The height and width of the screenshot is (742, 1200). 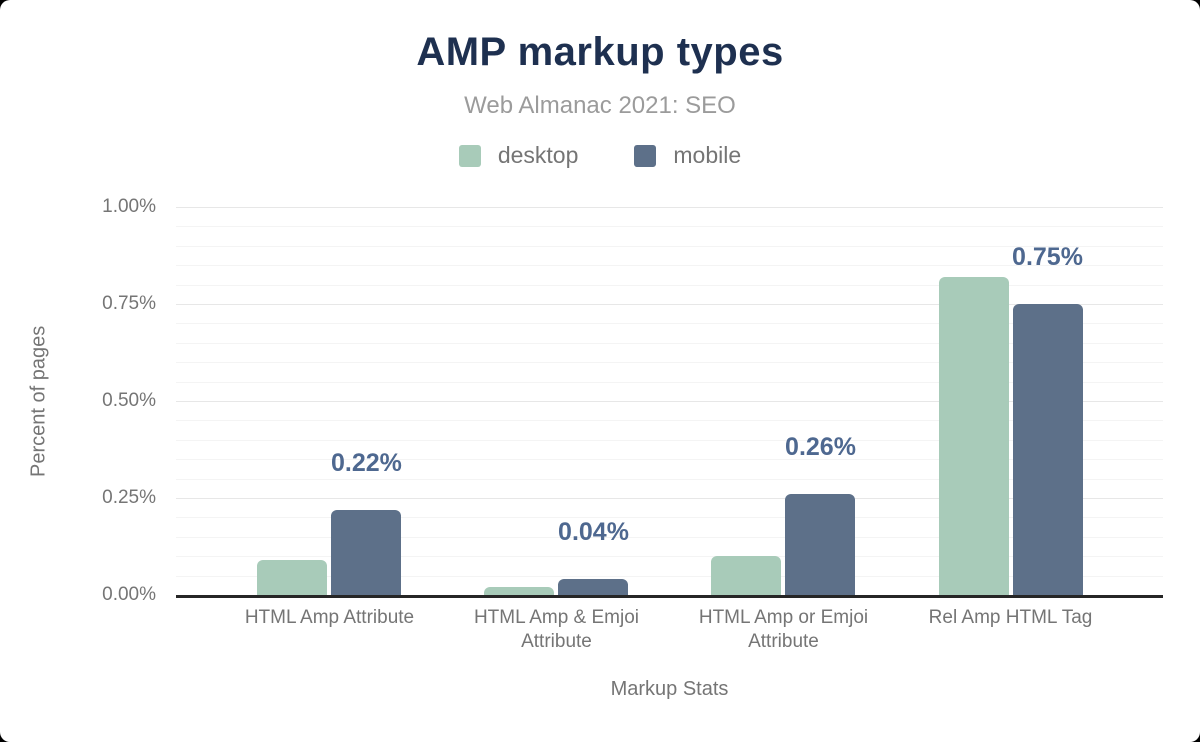 What do you see at coordinates (669, 689) in the screenshot?
I see `x-axis-title: Markup Stats` at bounding box center [669, 689].